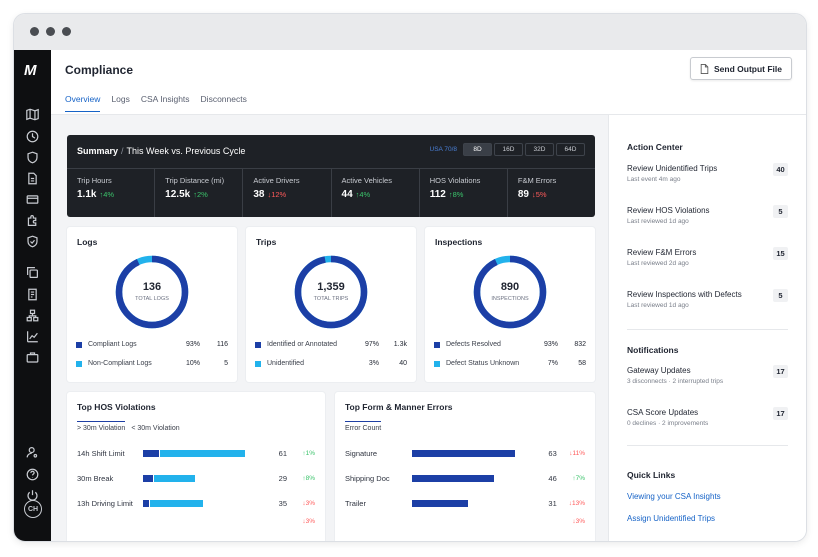 Image resolution: width=818 pixels, height=557 pixels. What do you see at coordinates (465, 478) in the screenshot?
I see `bar-row: Shipping Doc 46 ↑7%` at bounding box center [465, 478].